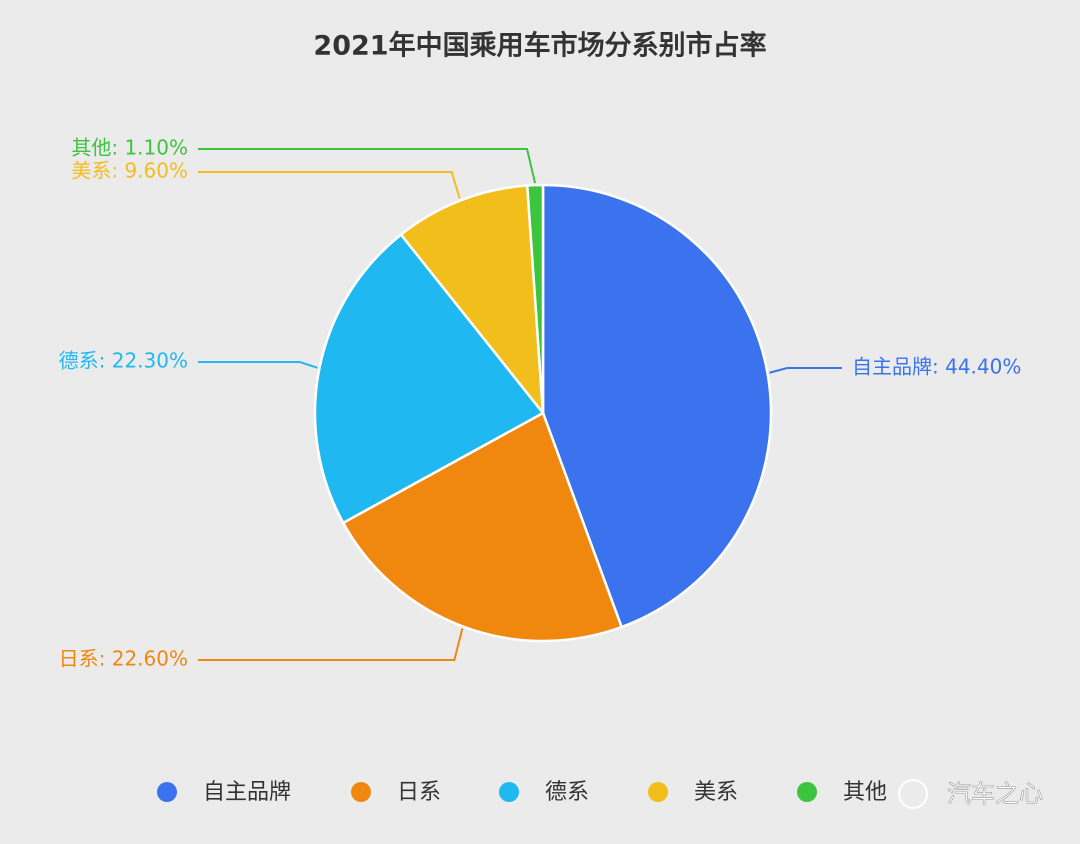  What do you see at coordinates (716, 792) in the screenshot?
I see `legend-label: 美系` at bounding box center [716, 792].